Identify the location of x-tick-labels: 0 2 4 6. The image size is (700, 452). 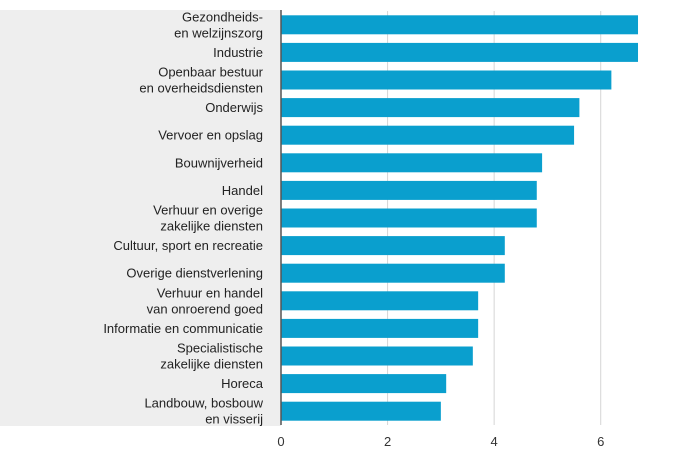
(440, 441).